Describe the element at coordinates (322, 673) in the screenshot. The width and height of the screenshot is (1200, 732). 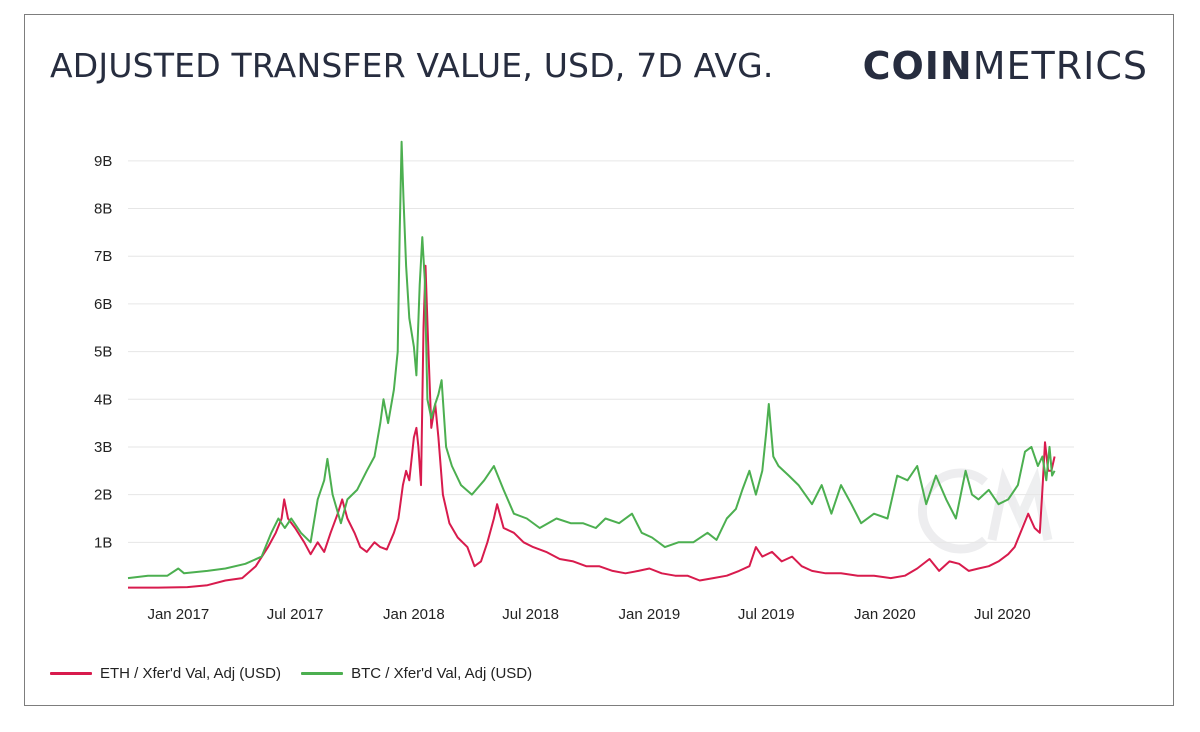
I see `legend-swatch-btc` at that location.